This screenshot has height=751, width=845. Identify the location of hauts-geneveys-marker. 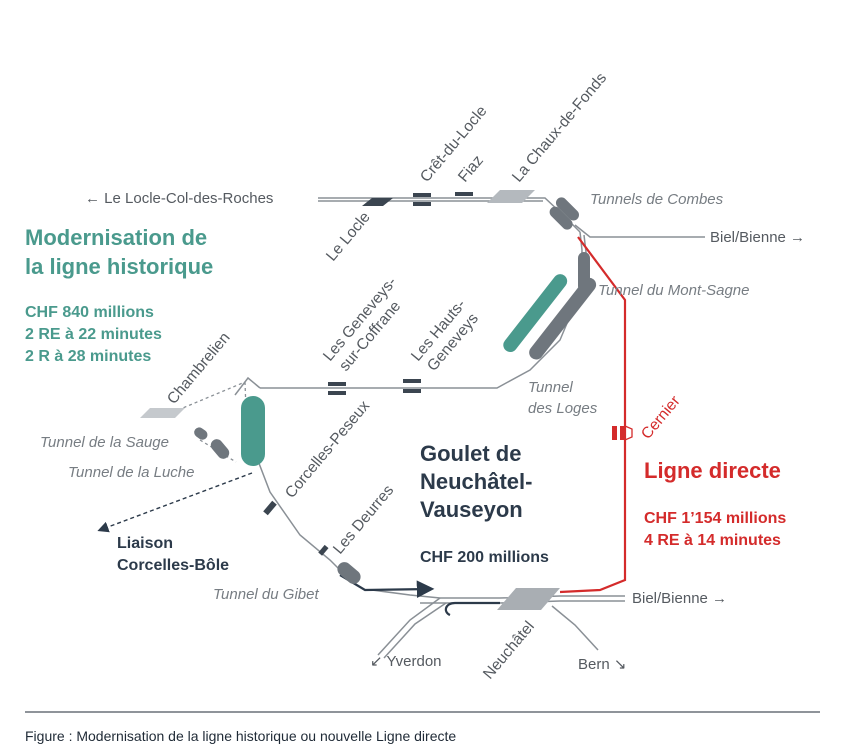
(412, 381).